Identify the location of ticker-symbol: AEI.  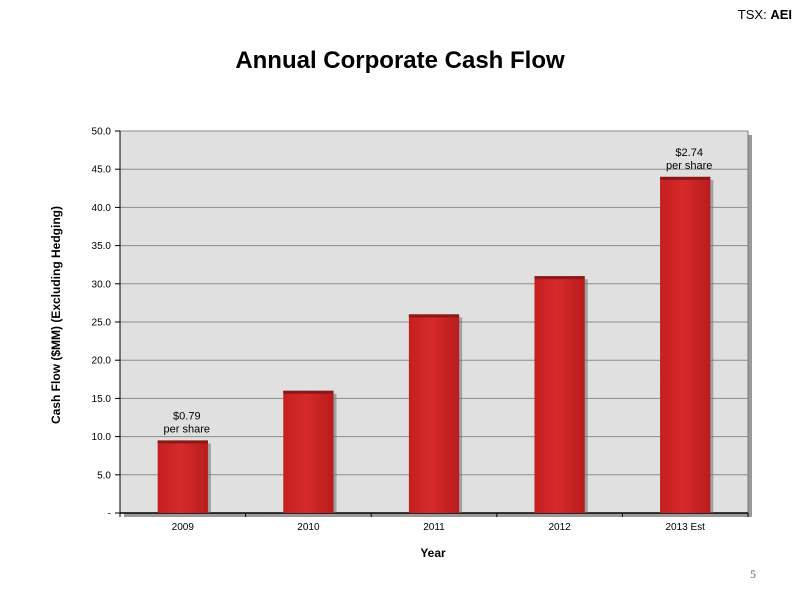
(781, 14).